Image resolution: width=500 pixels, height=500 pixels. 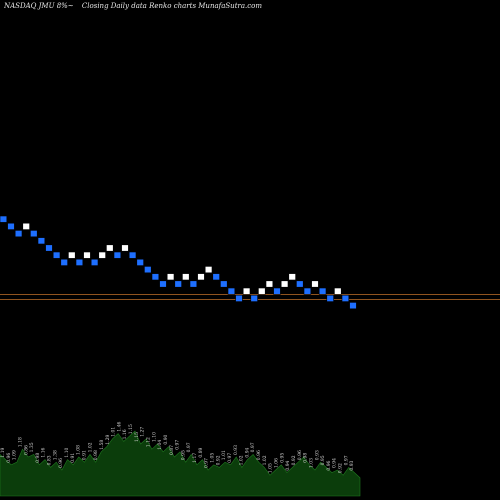 What do you see at coordinates (119, 426) in the screenshot?
I see `volume-label: 1.46` at bounding box center [119, 426].